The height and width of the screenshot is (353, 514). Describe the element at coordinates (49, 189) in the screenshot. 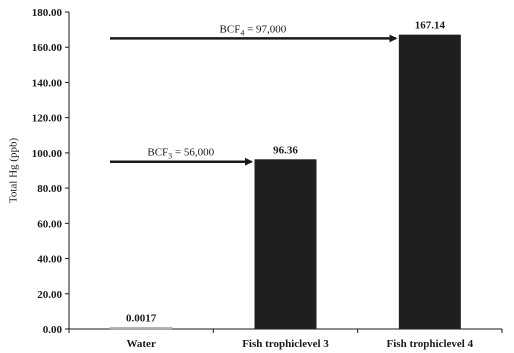

I see `y-tick-label: 80.00` at that location.